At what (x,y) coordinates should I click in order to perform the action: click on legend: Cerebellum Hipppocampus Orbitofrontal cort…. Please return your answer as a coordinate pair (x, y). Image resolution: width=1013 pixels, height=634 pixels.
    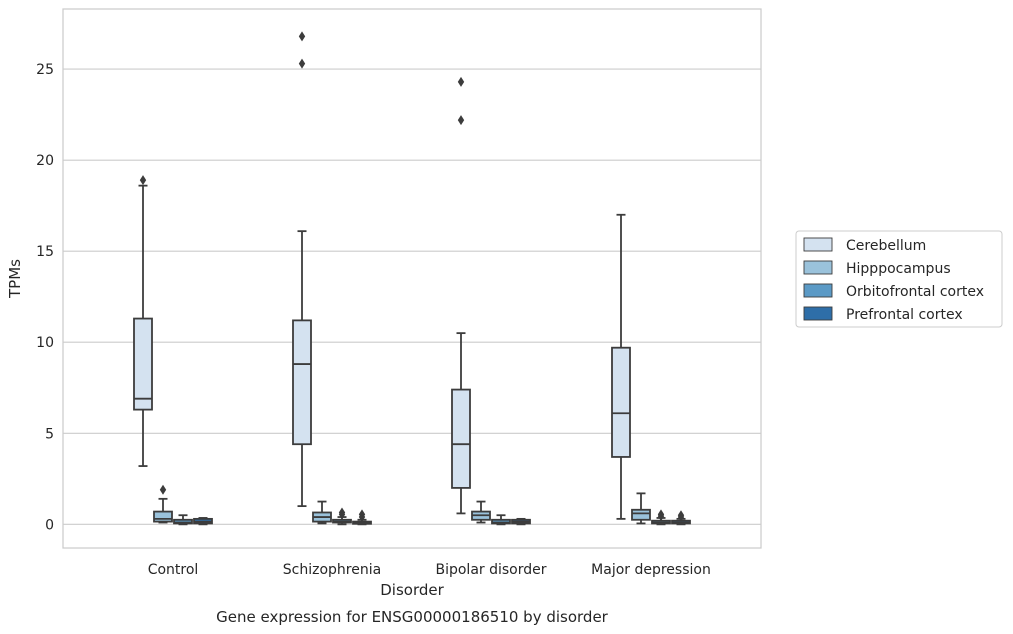
    Looking at the image, I should click on (899, 279).